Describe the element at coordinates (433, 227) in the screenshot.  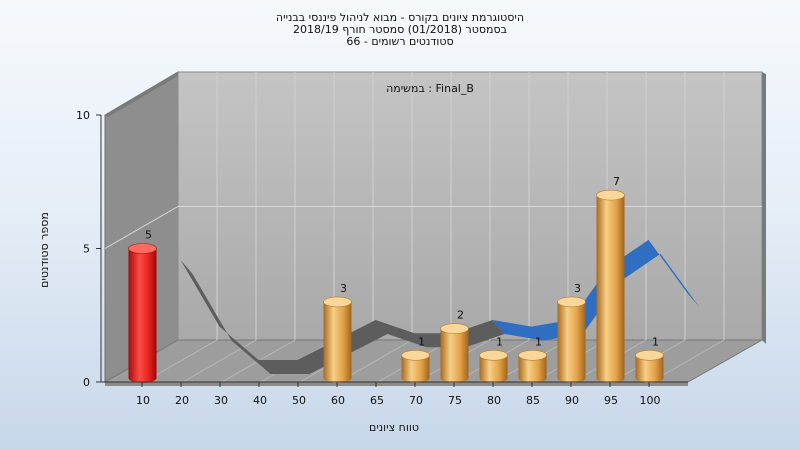
I see `gridline-h` at that location.